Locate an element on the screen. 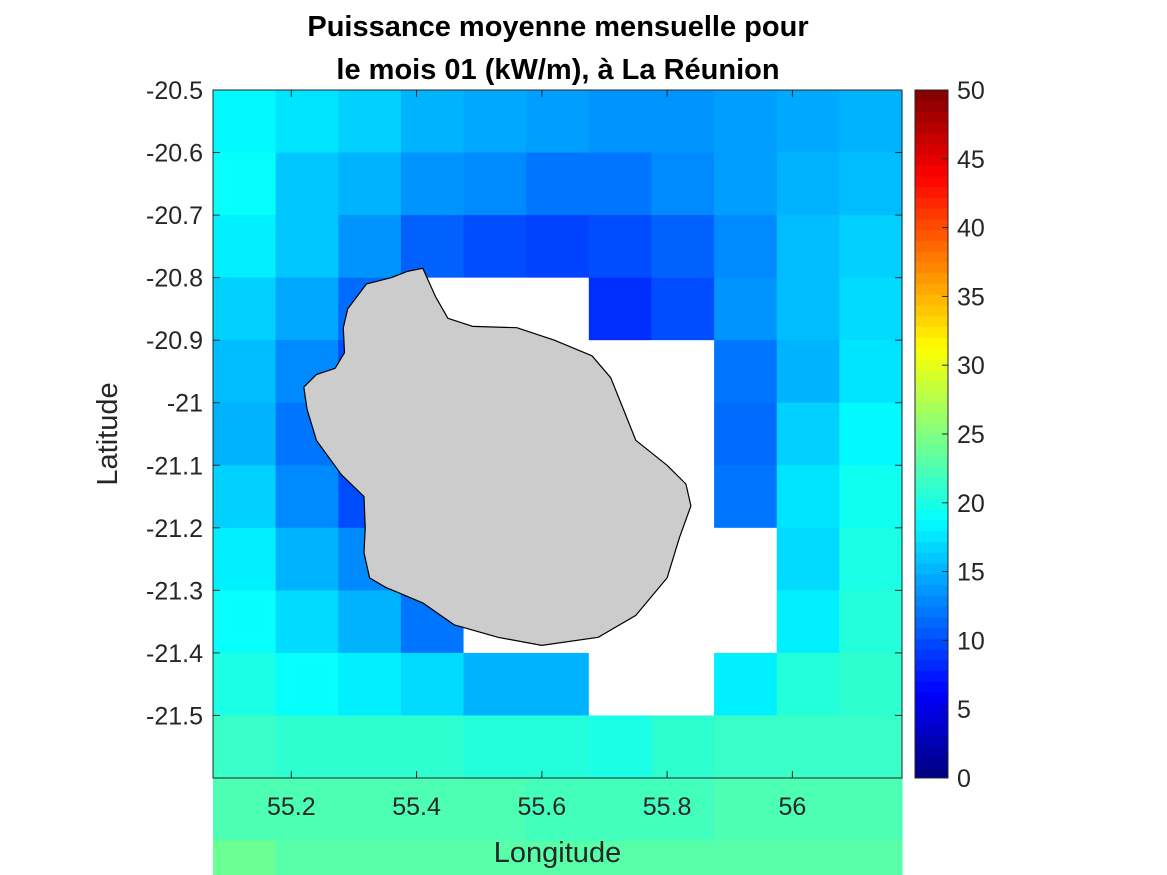  y-tick-label: -21.1 is located at coordinates (174, 466).